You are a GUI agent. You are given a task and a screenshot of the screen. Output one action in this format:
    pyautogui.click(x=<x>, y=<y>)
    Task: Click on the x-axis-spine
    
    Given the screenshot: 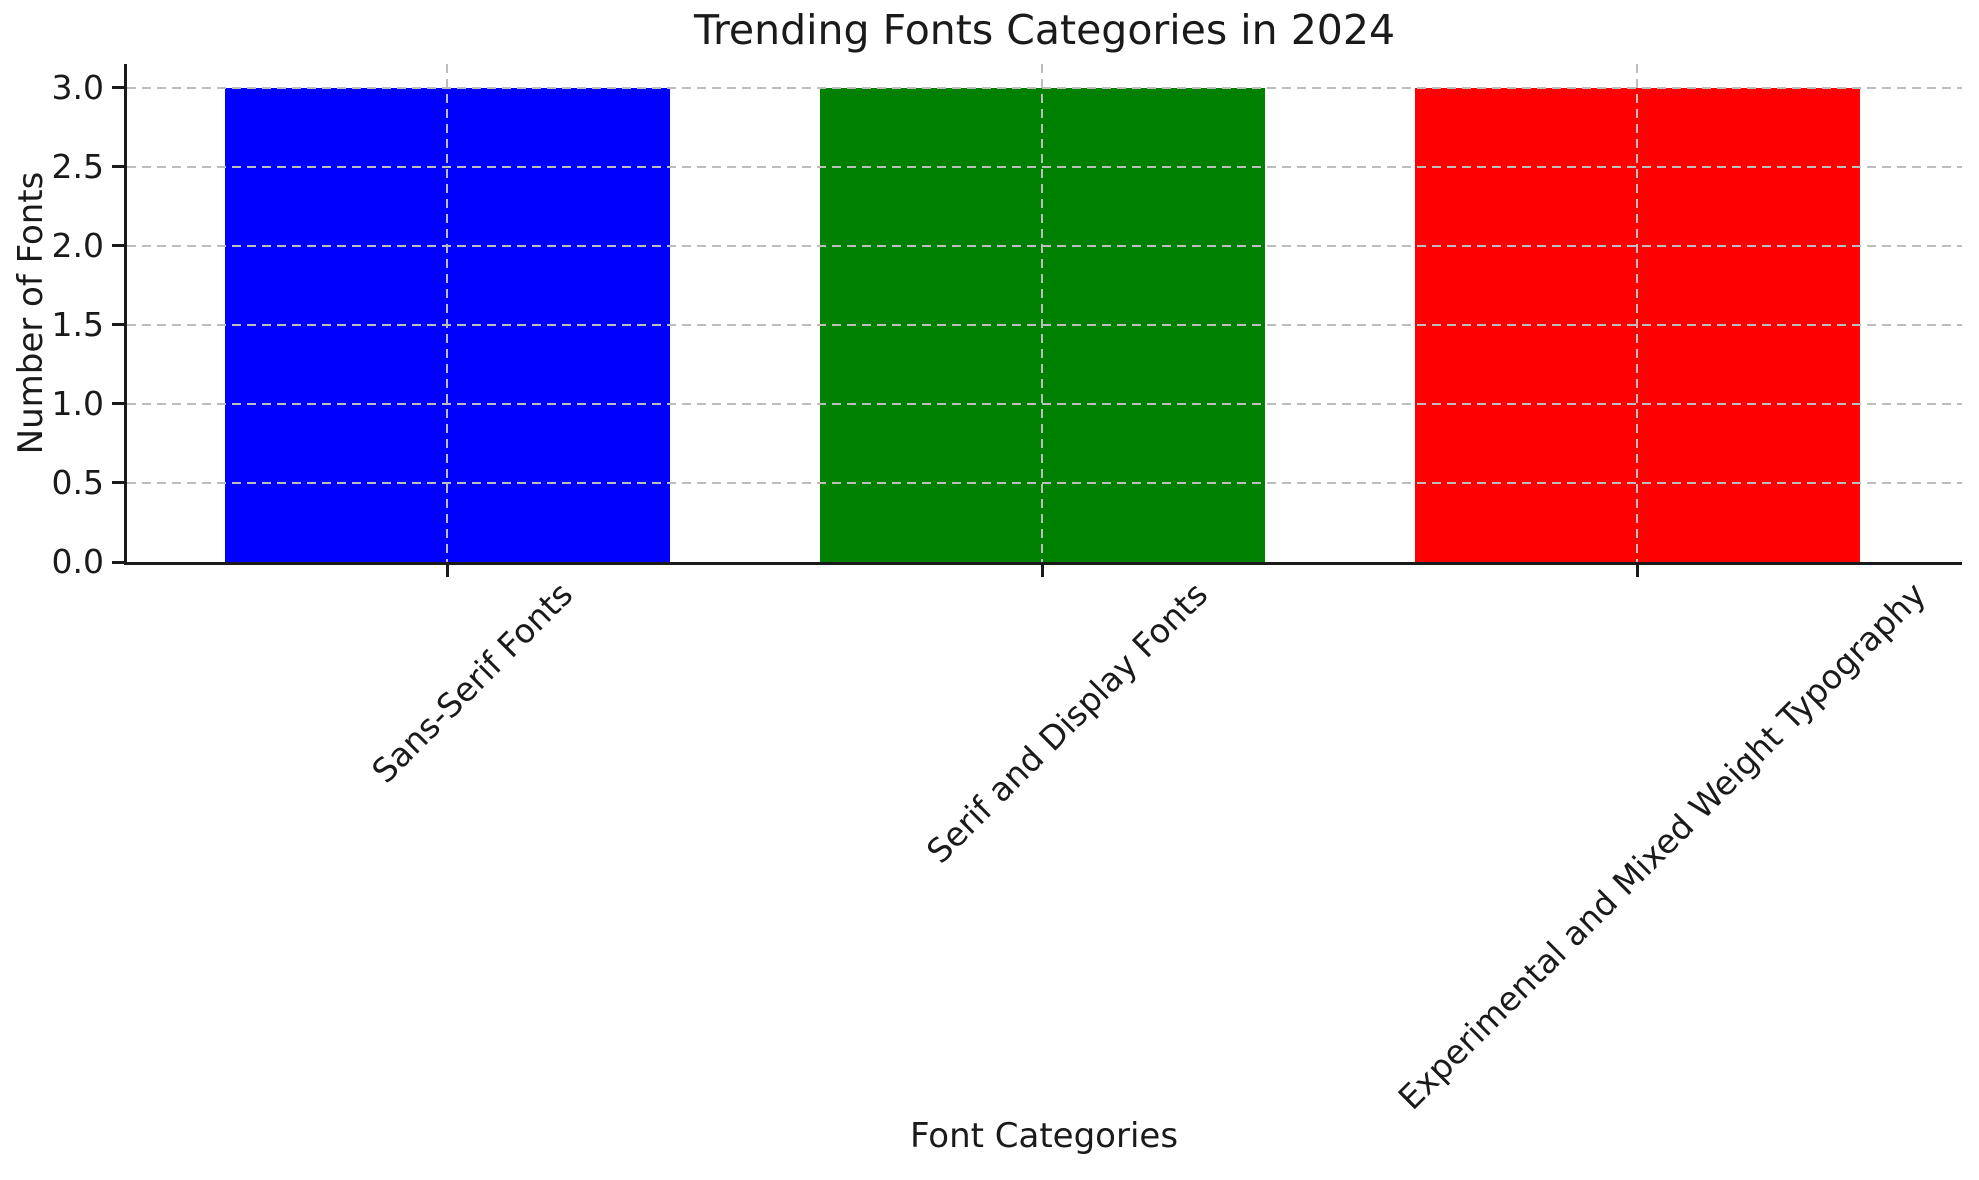 What is the action you would take?
    pyautogui.click(x=1043, y=563)
    